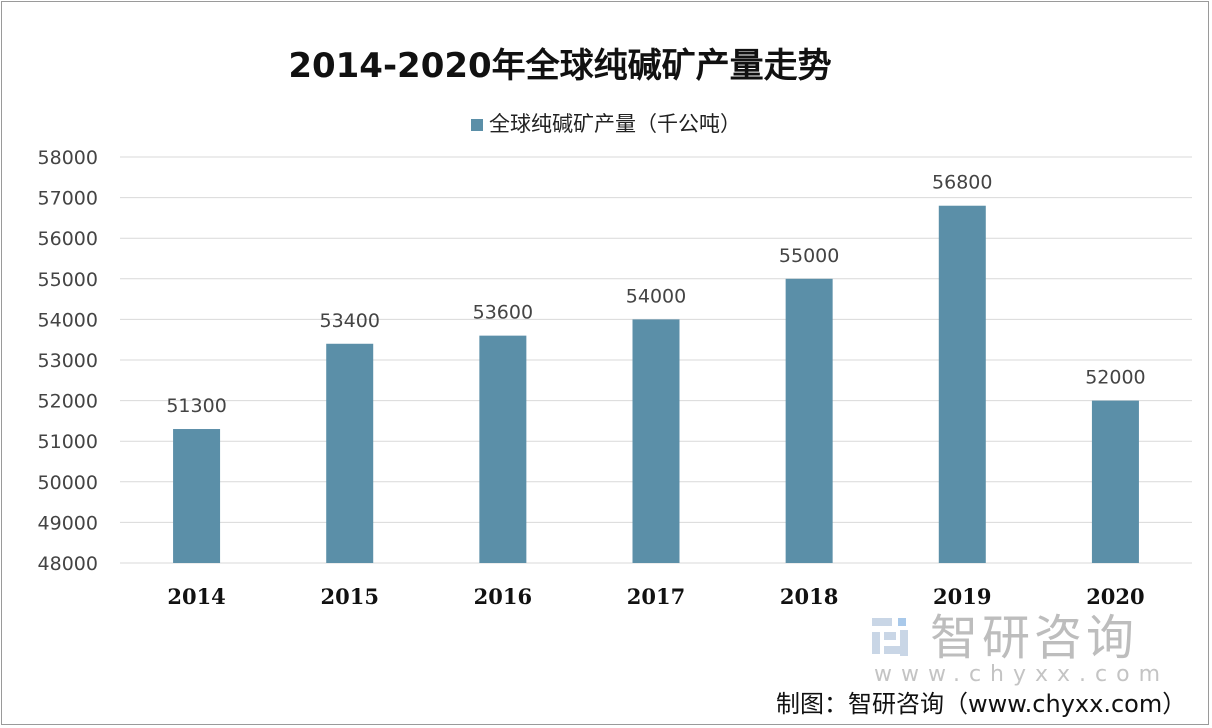 The height and width of the screenshot is (728, 1212). Describe the element at coordinates (809, 596) in the screenshot. I see `x-tick-label: 2018` at that location.